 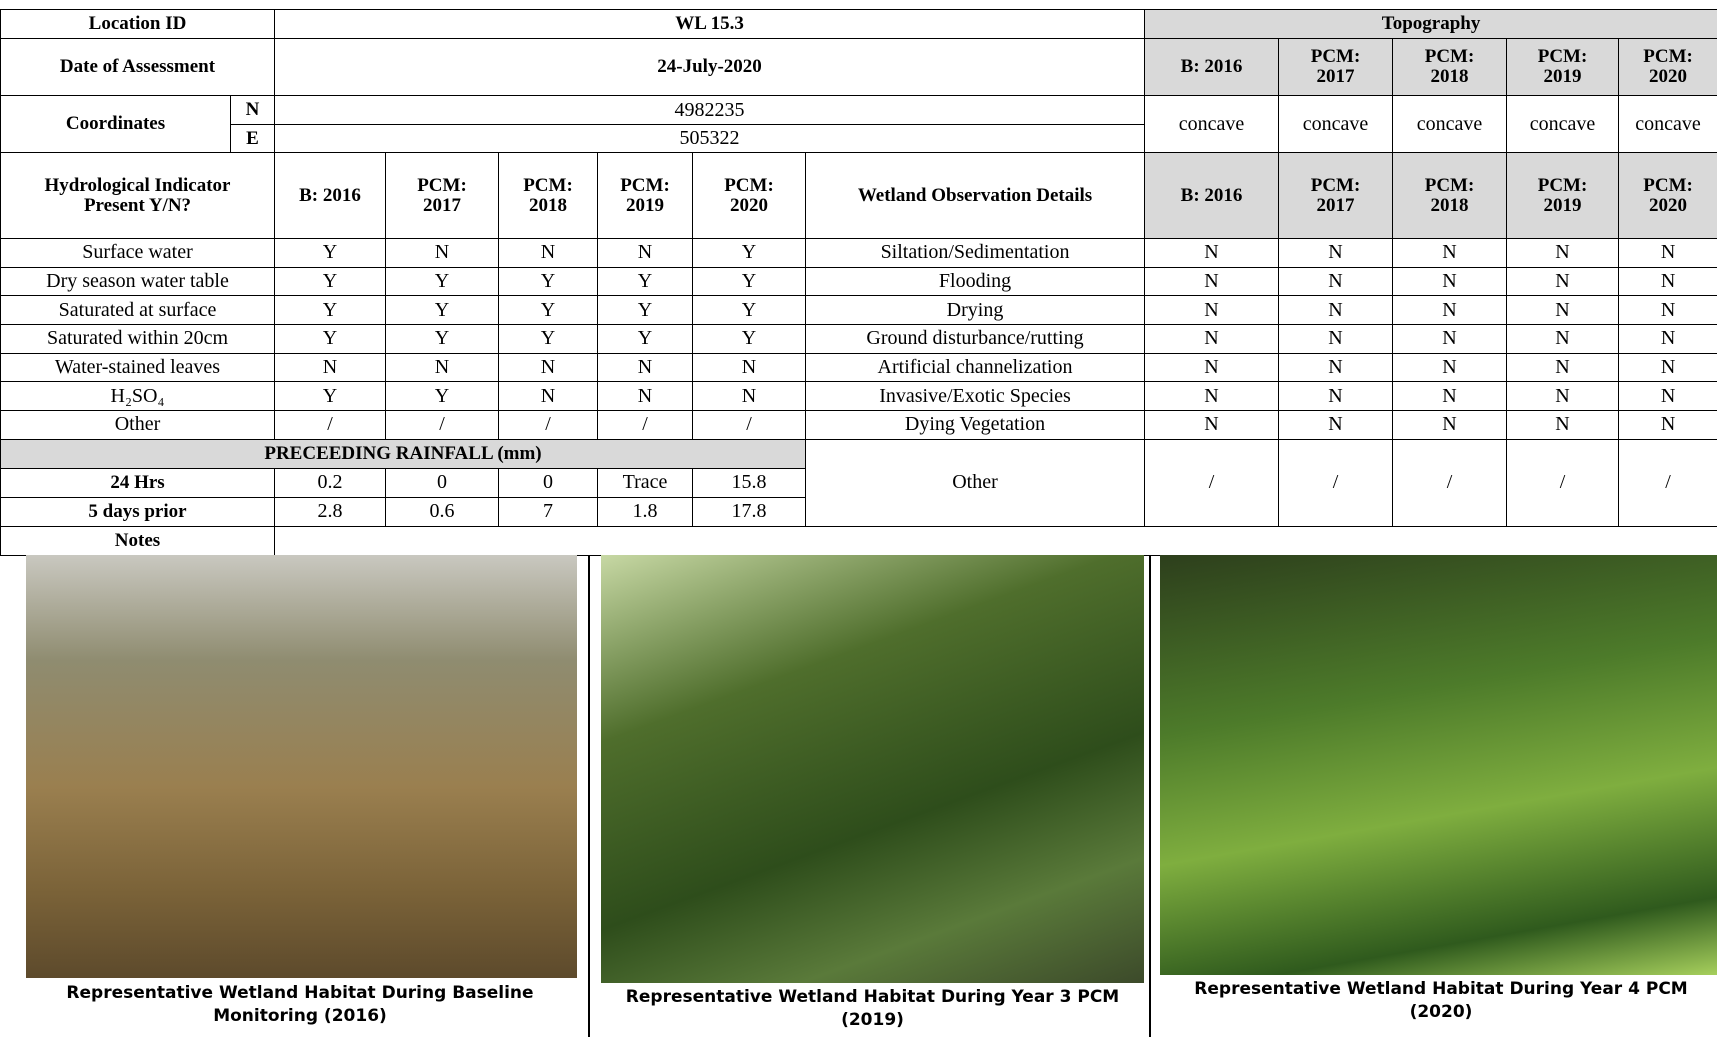 What do you see at coordinates (330, 511) in the screenshot?
I see `cell: 2.8` at bounding box center [330, 511].